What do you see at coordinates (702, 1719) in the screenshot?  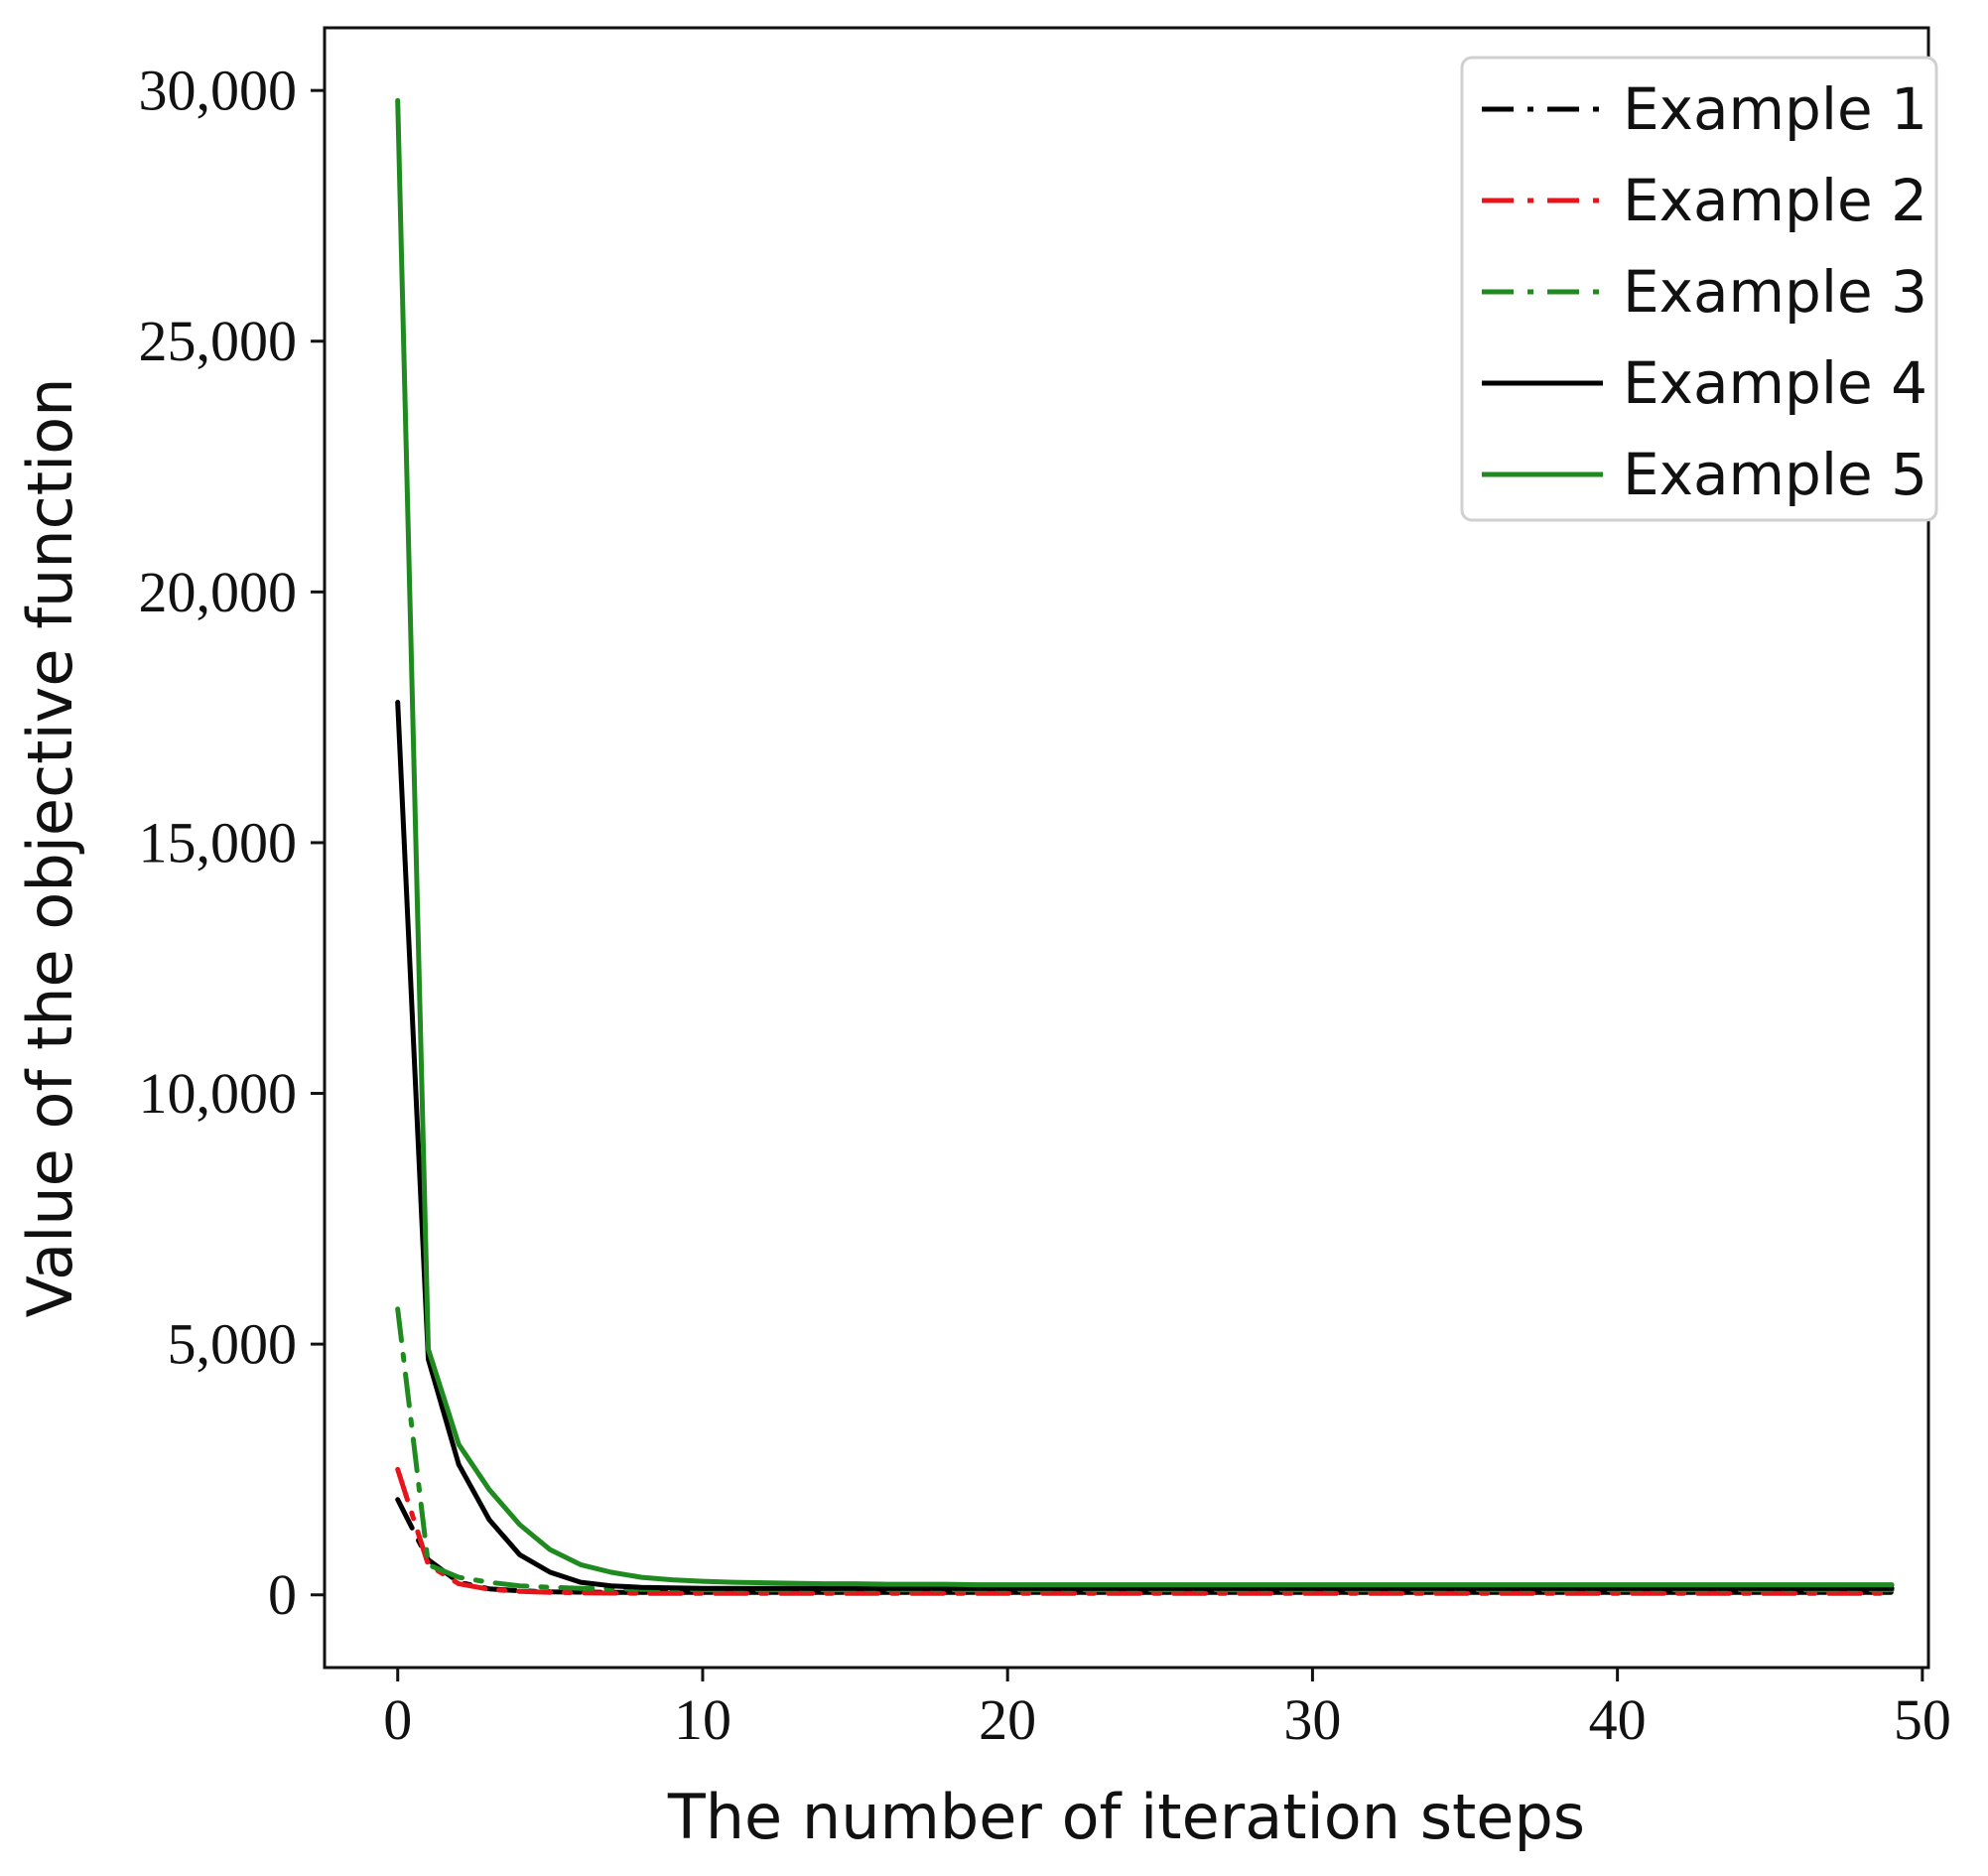 I see `x-tick-label: 10` at bounding box center [702, 1719].